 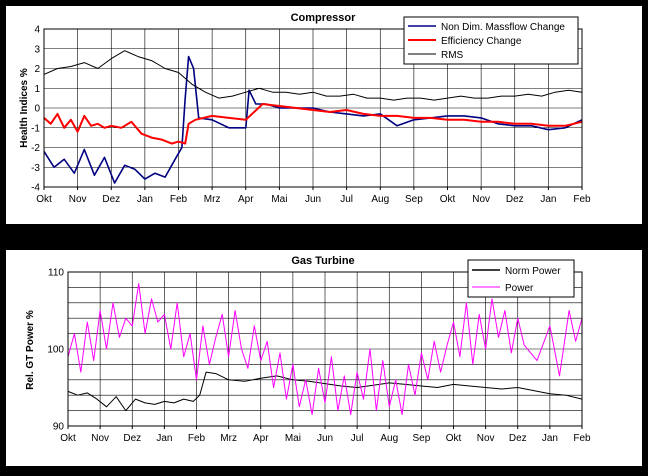 I want to click on compressor-x-tick-label: Apr, so click(x=246, y=199).